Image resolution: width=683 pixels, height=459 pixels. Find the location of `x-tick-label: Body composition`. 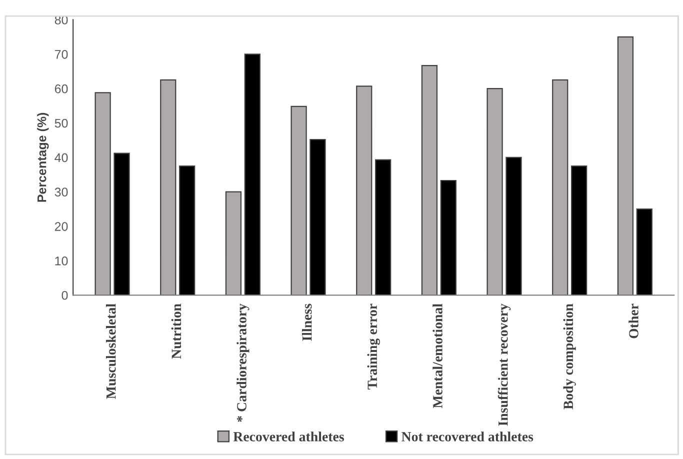

x-tick-label: Body composition is located at coordinates (569, 357).